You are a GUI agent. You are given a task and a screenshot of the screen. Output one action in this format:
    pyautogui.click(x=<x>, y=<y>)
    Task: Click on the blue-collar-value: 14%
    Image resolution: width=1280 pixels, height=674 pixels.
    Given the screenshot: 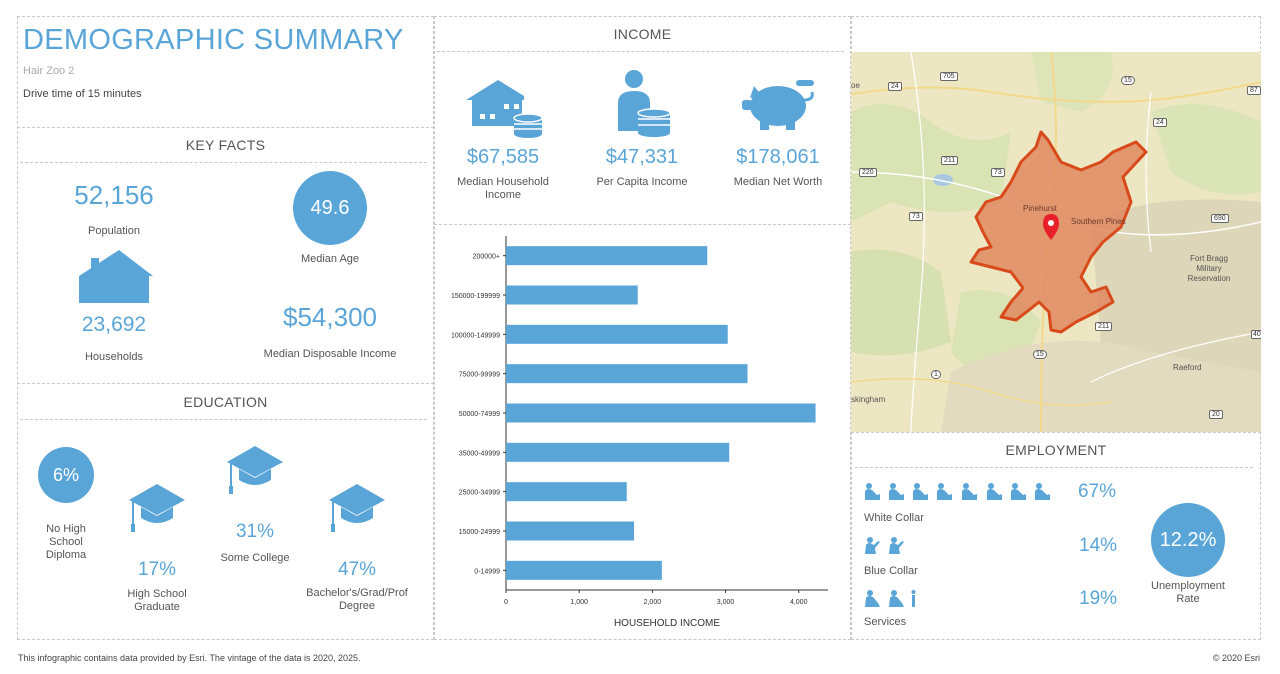 What is the action you would take?
    pyautogui.click(x=1098, y=545)
    